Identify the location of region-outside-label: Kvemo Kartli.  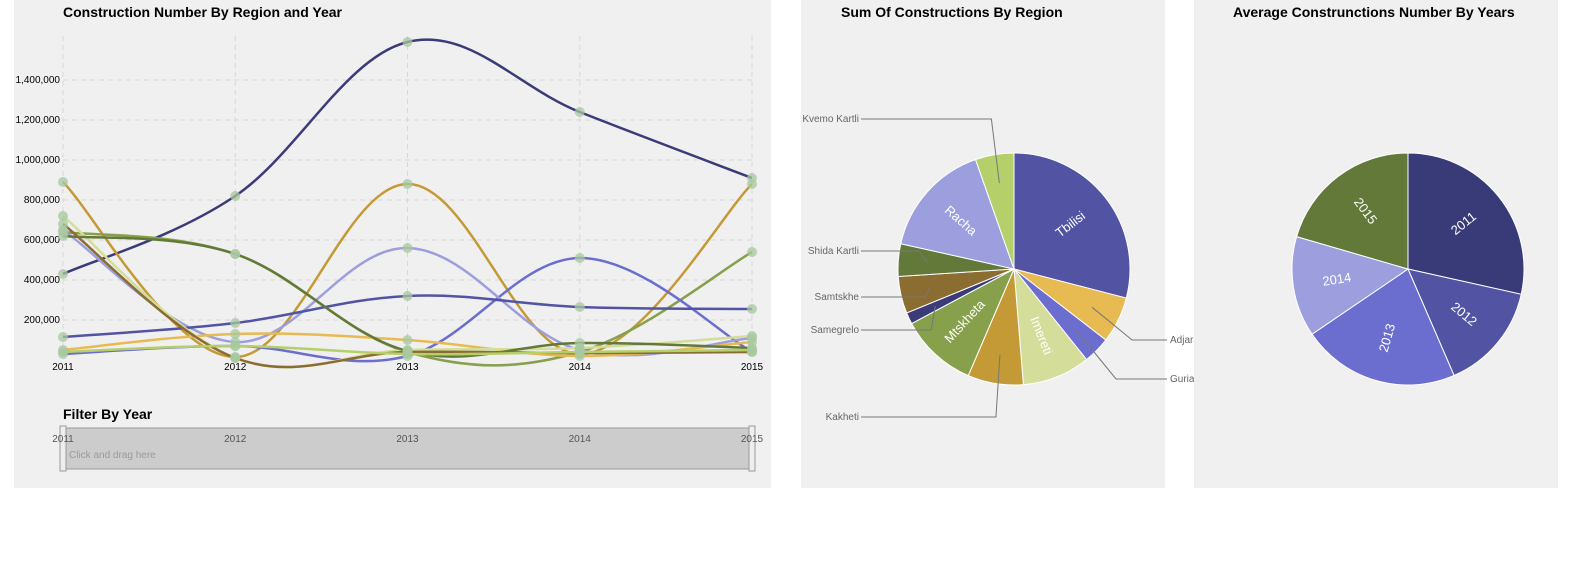
(830, 119).